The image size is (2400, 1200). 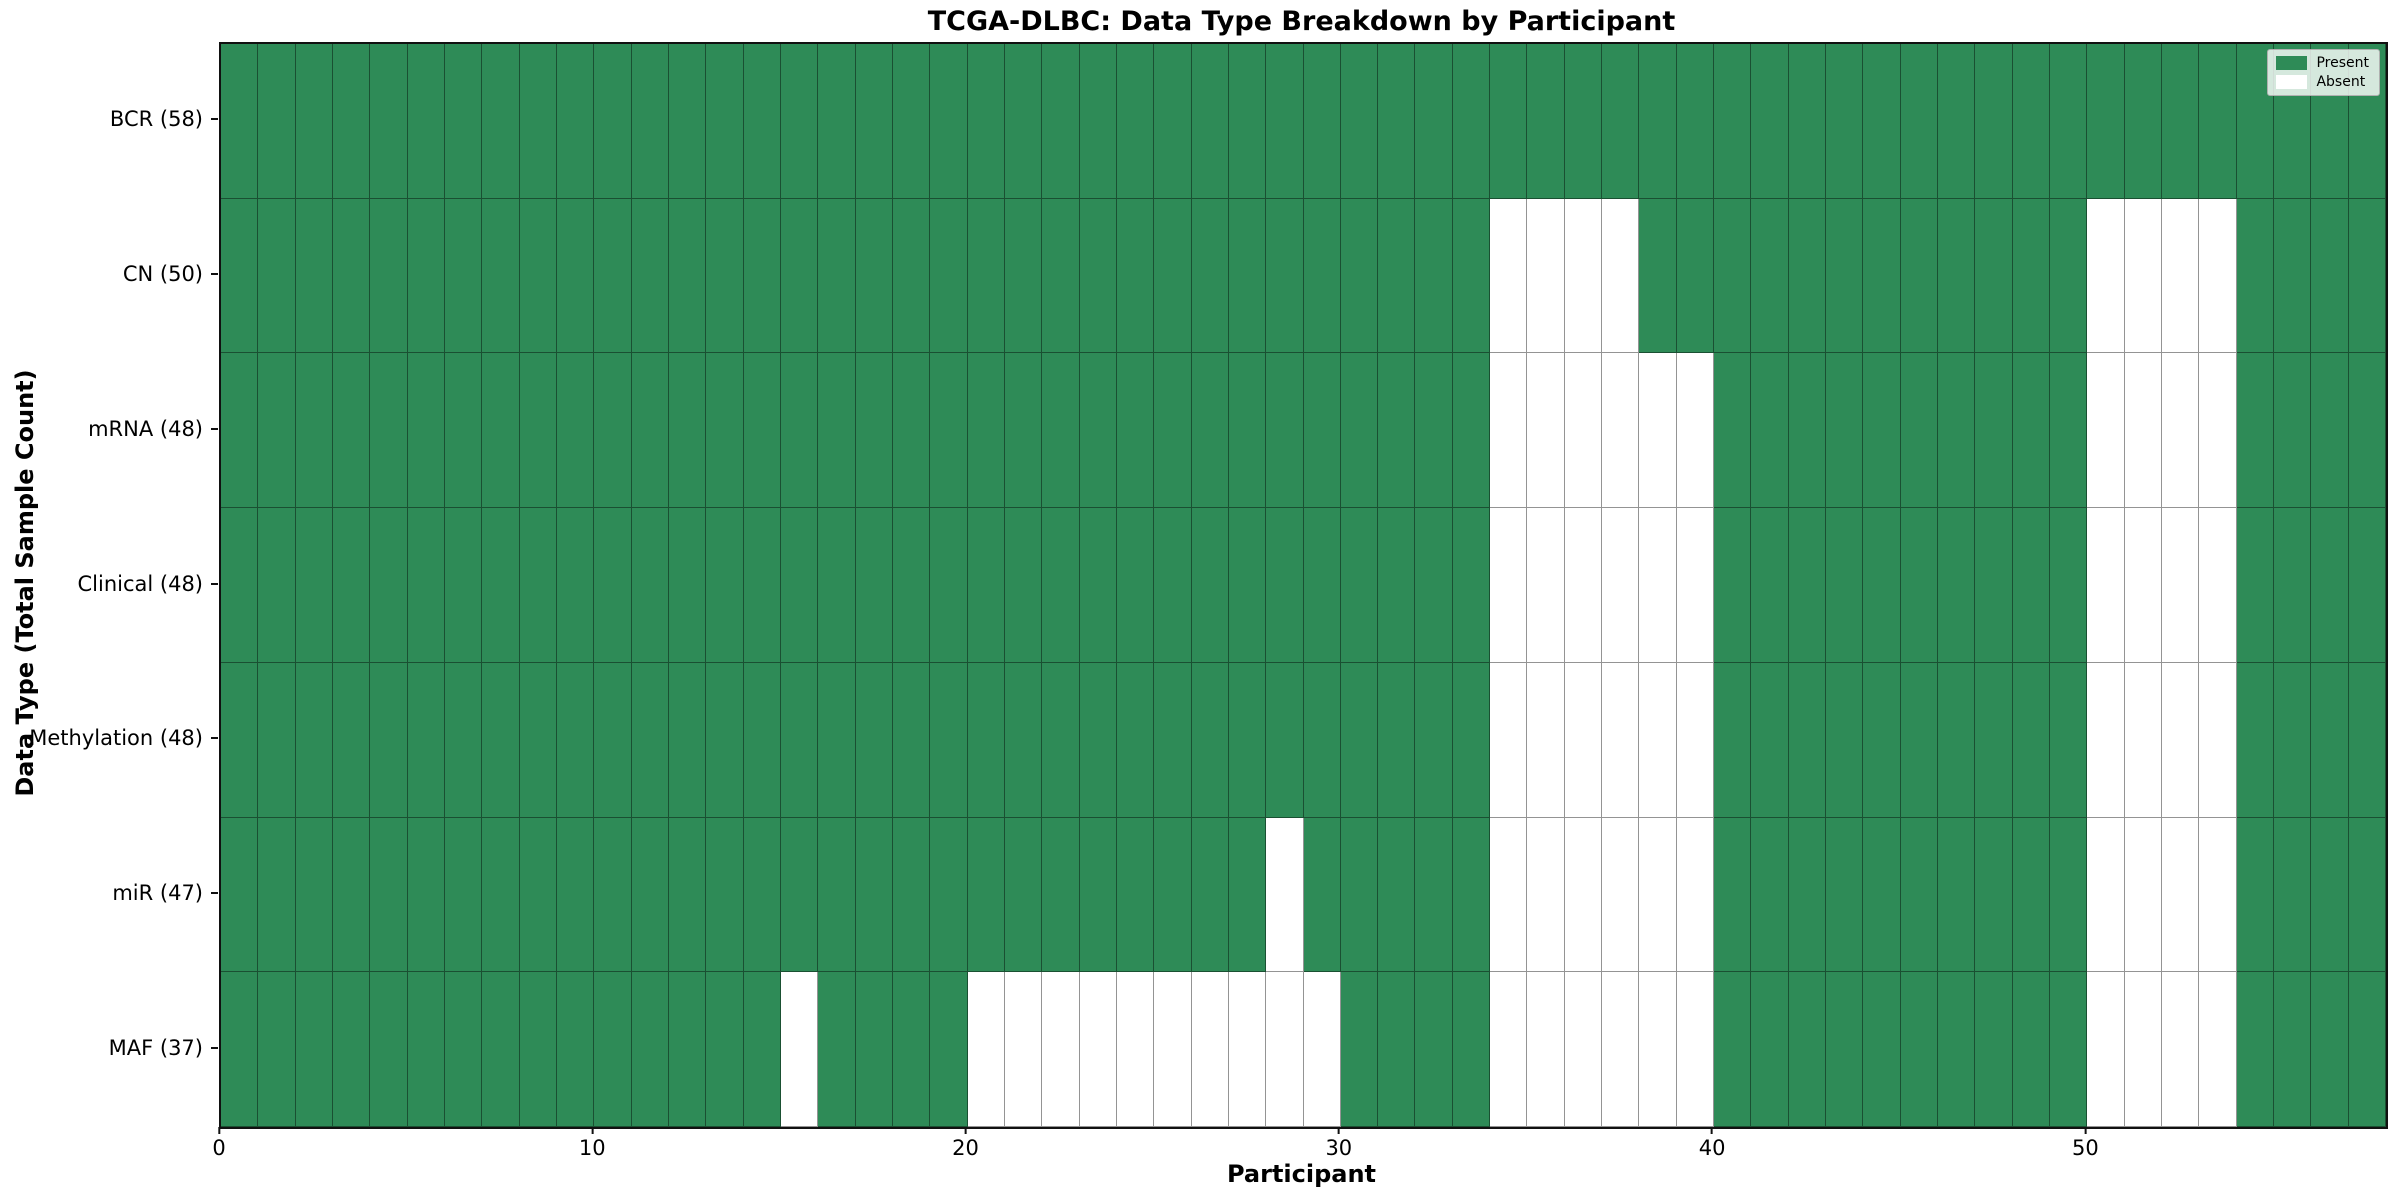 I want to click on legend-label-present: Present, so click(x=2342, y=63).